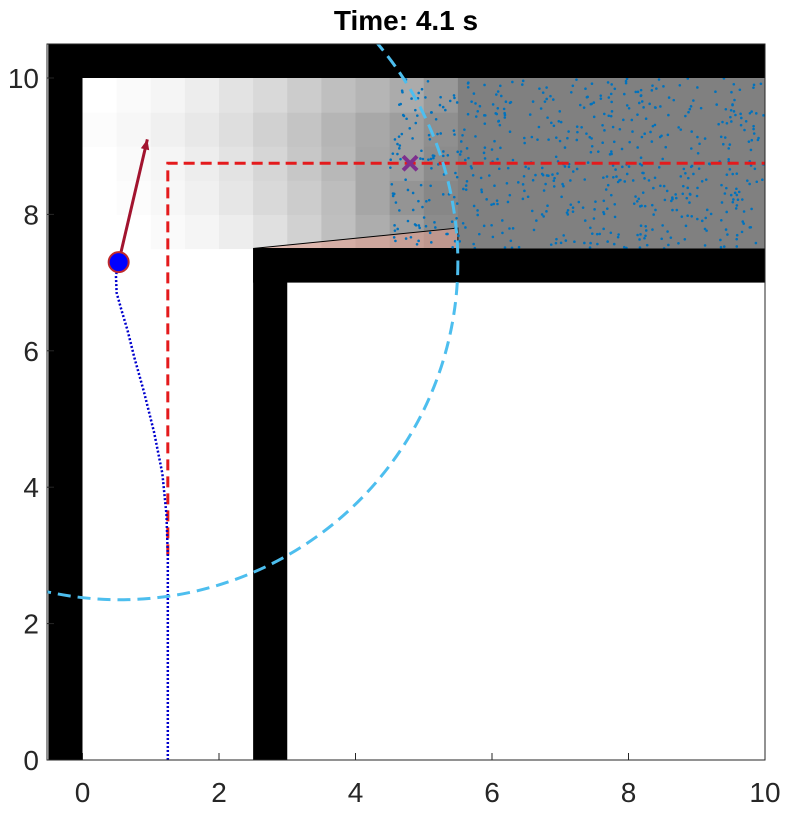  Describe the element at coordinates (31, 624) in the screenshot. I see `y-tick-label: 2` at that location.